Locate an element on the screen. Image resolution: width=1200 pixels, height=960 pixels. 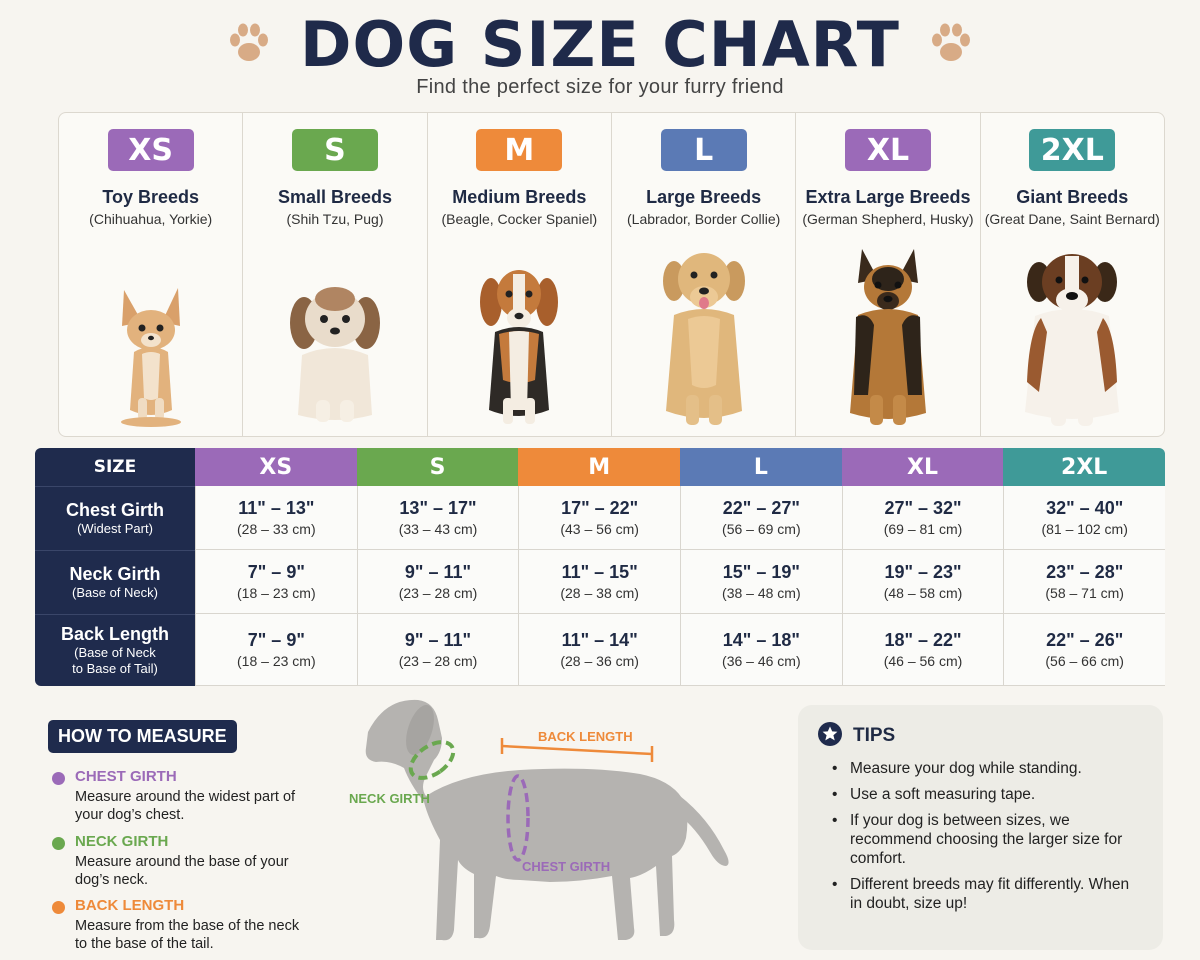
cell-inches: 14" – 18" is located at coordinates (761, 640).